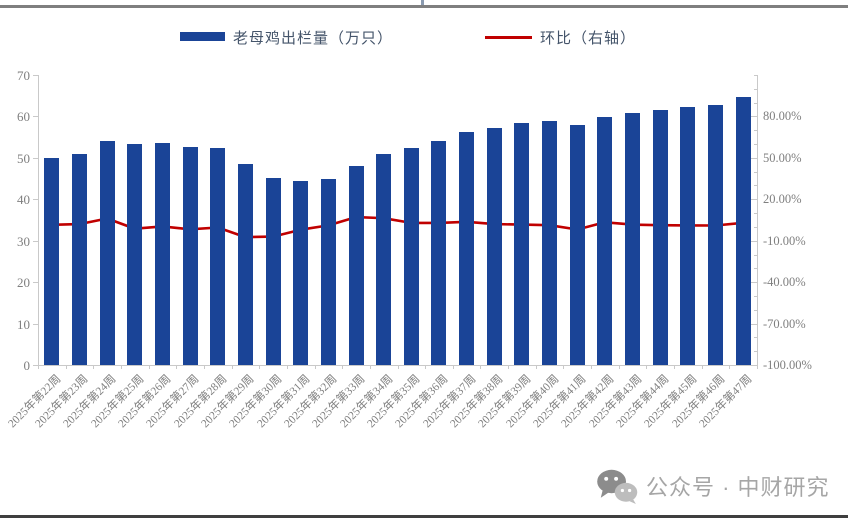  What do you see at coordinates (23, 241) in the screenshot?
I see `left-axis-tick-label: 30` at bounding box center [23, 241].